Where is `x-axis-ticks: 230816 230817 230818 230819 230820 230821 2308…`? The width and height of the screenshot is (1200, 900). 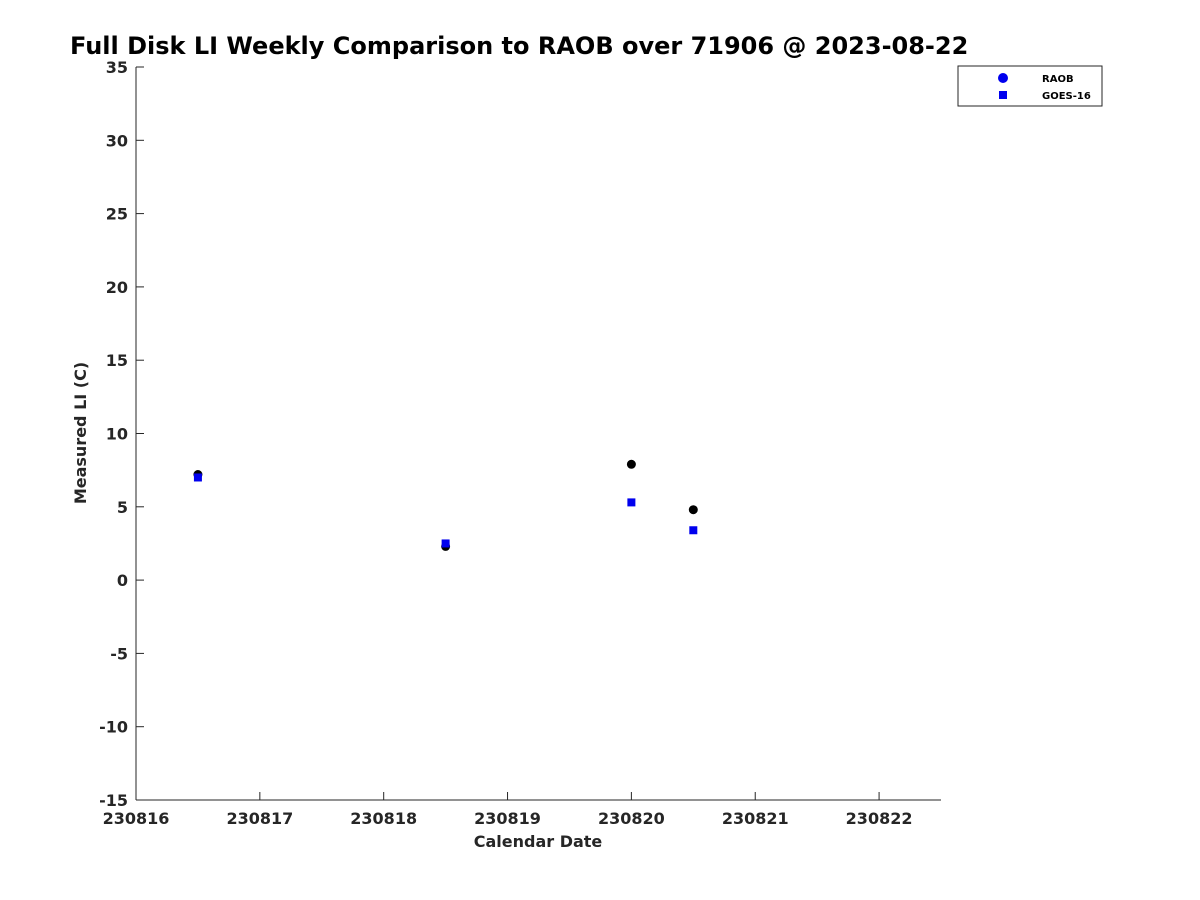
x-axis-ticks: 230816 230817 230818 230819 230820 230821 2308… is located at coordinates (508, 810).